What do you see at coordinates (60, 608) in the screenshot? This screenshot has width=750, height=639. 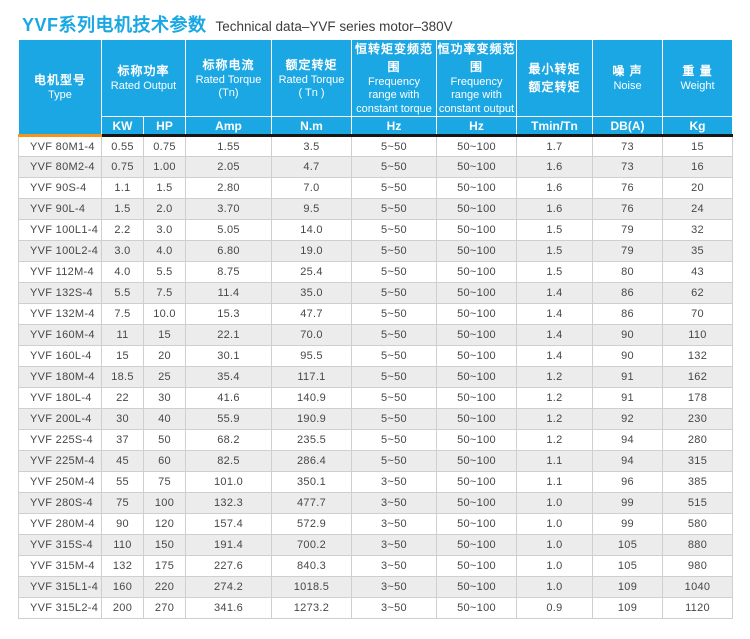 I see `cell-motor-type: YVF 315L2-4` at bounding box center [60, 608].